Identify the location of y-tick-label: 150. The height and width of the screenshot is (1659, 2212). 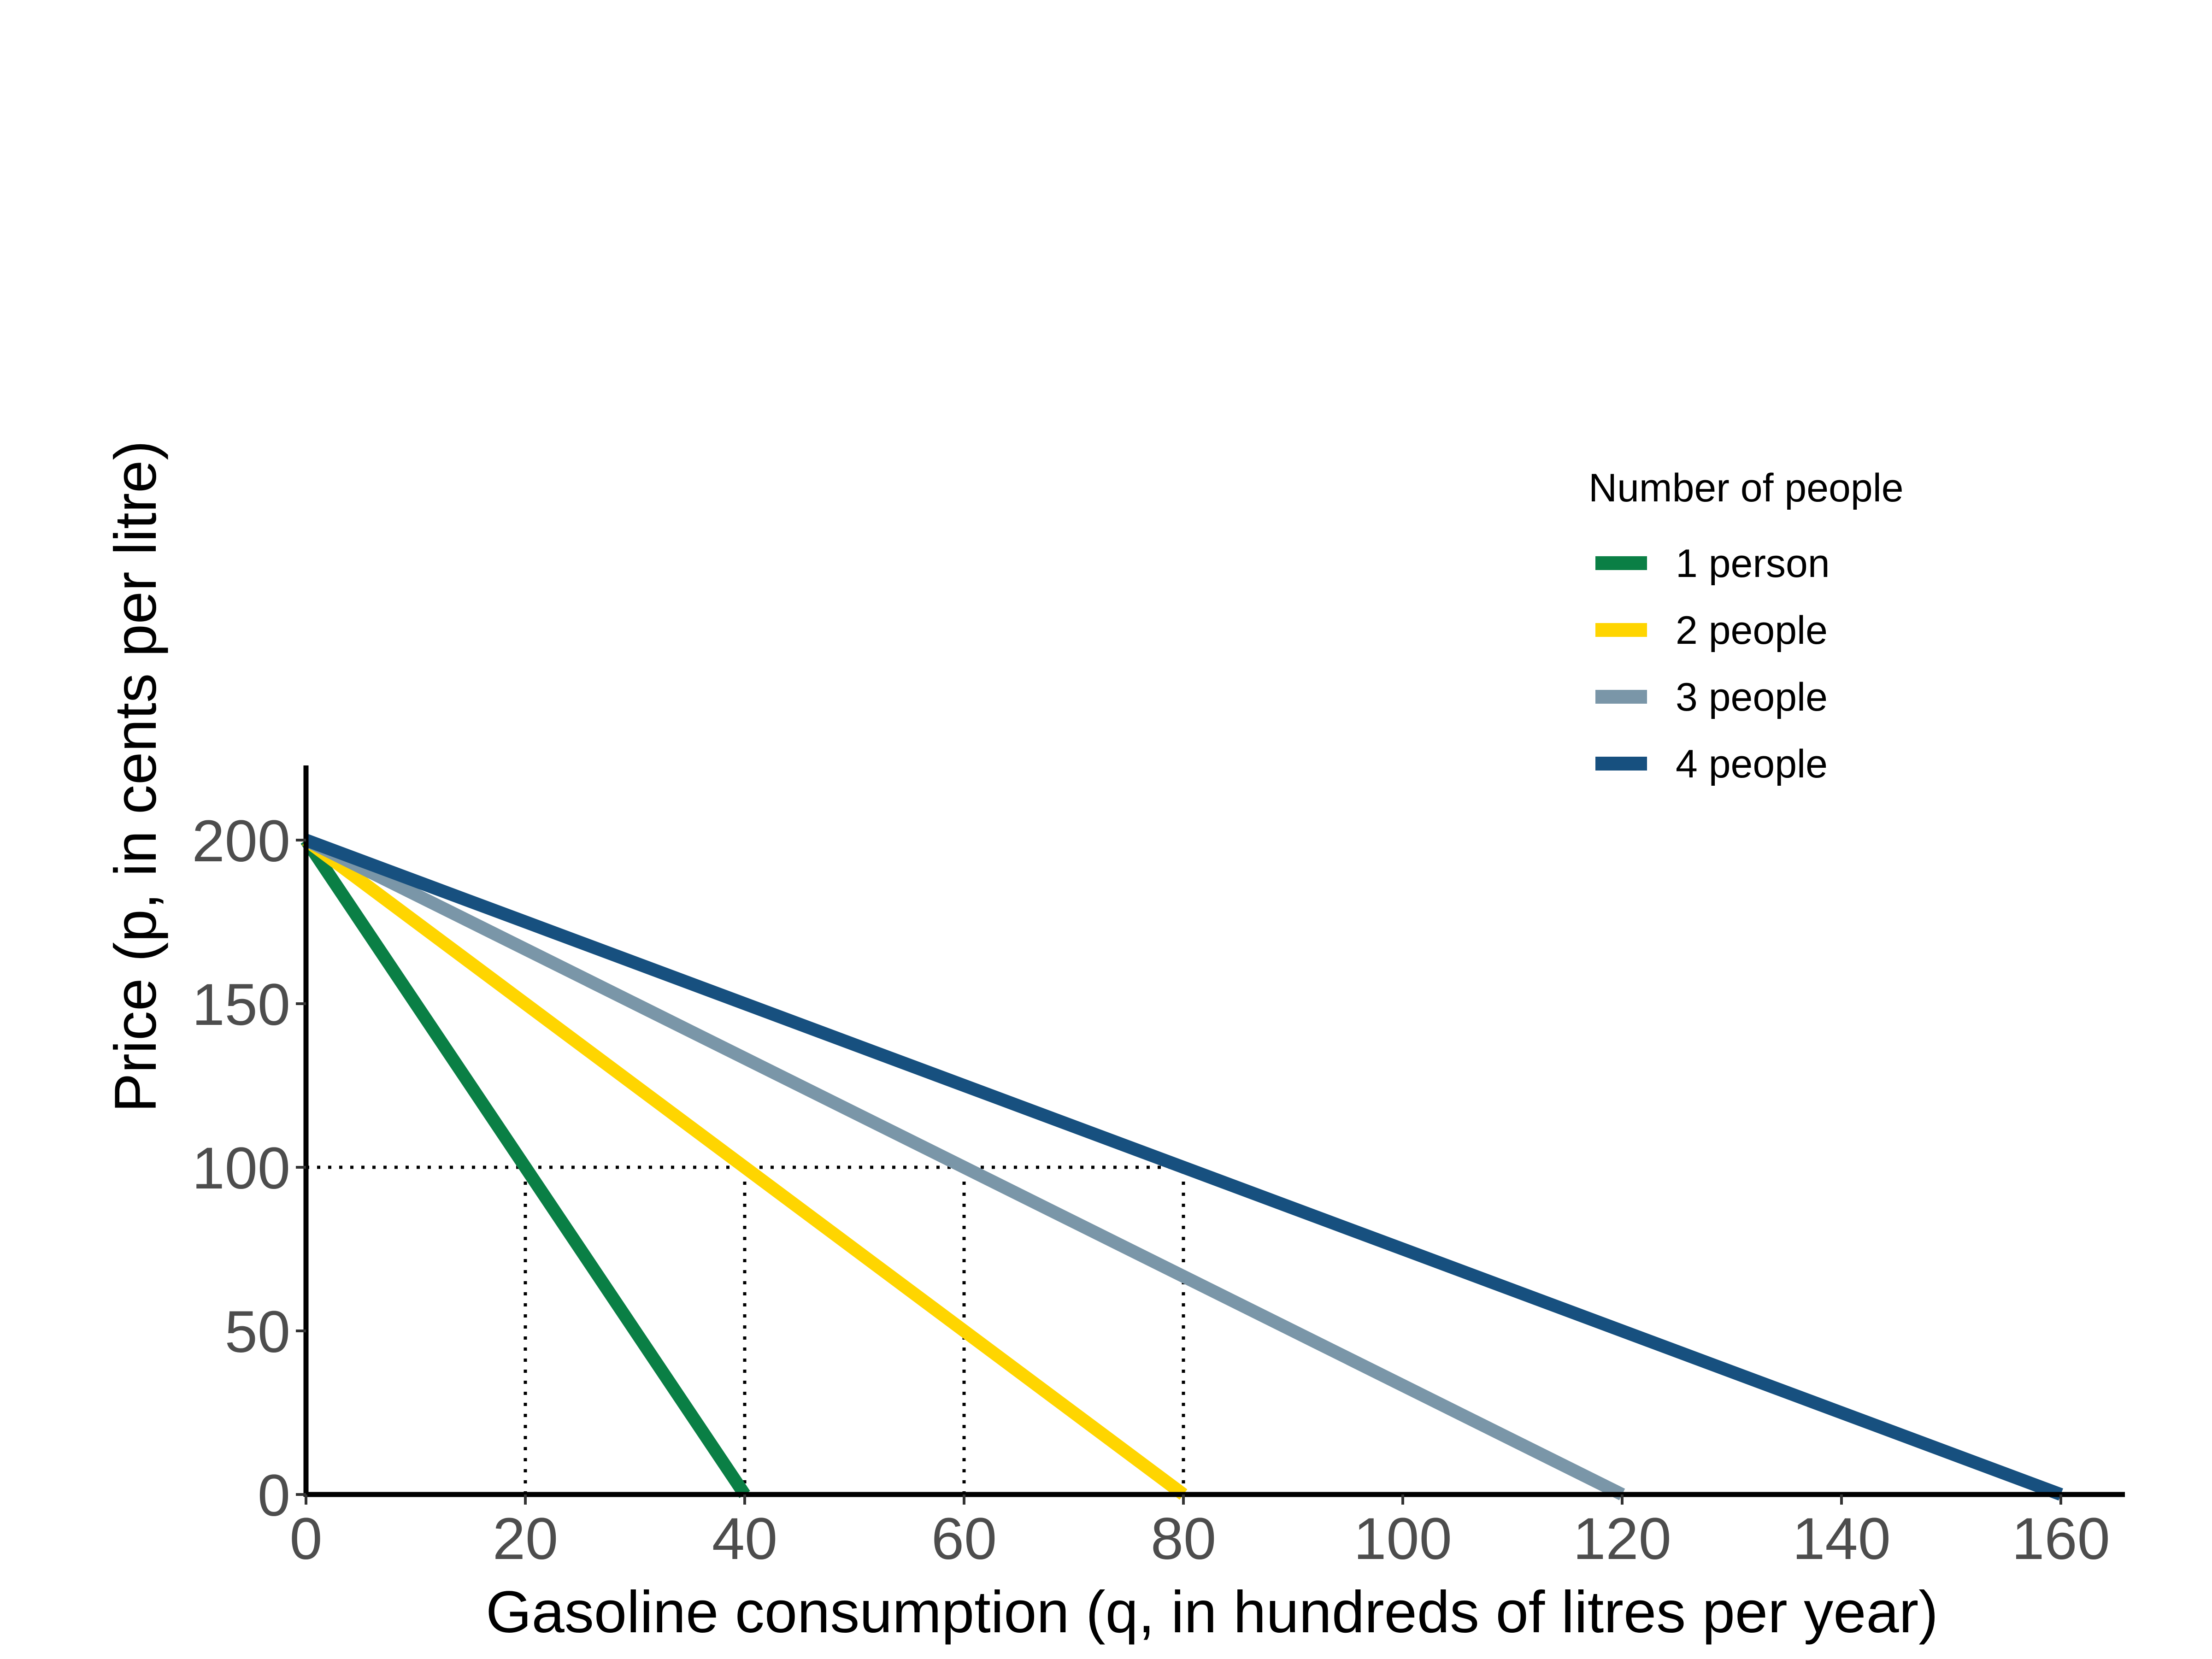
(241, 1005).